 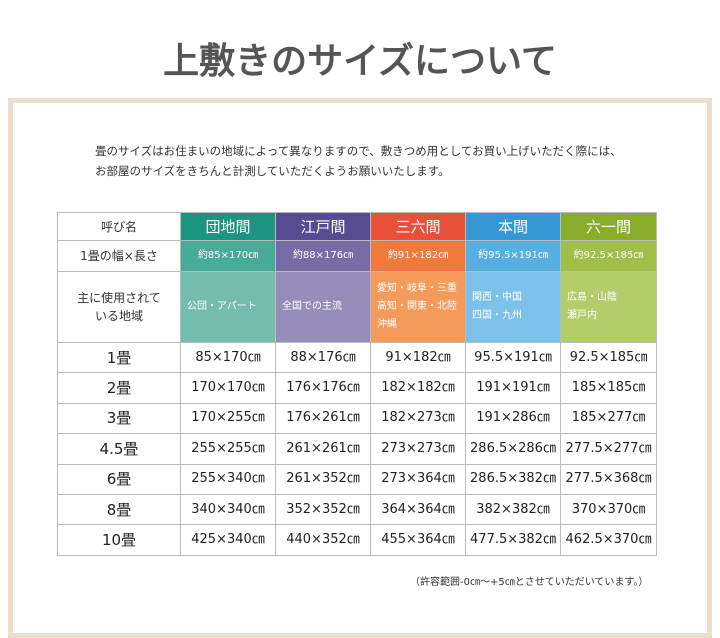 I want to click on cell-text: 176×176㎝, so click(x=323, y=388).